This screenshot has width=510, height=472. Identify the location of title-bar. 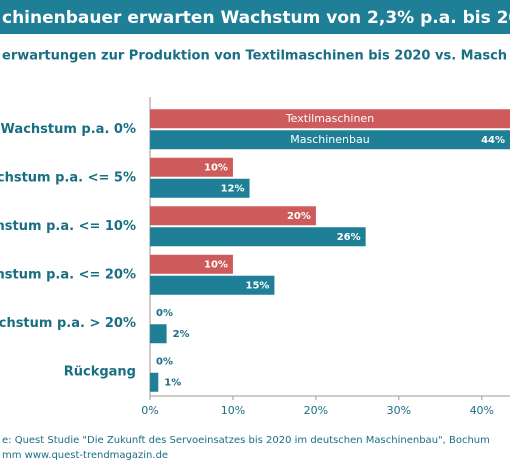
(255, 17).